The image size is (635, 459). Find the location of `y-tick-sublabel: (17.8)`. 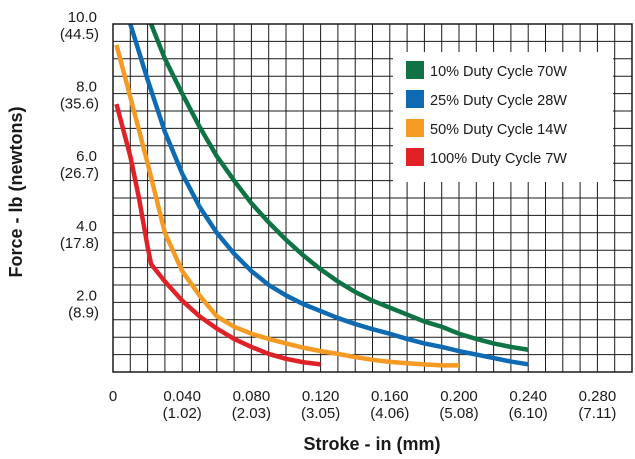

y-tick-sublabel: (17.8) is located at coordinates (79, 243).